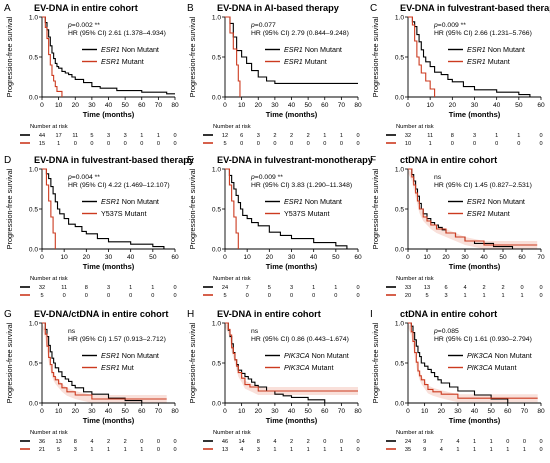 The image size is (550, 463). Describe the element at coordinates (83, 177) in the screenshot. I see `p-value: p=0.004 **` at that location.